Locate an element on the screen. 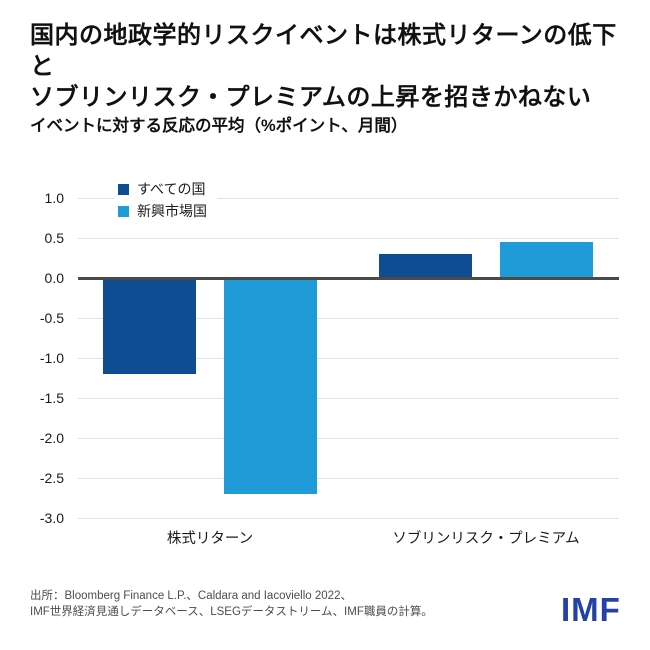  legend-item: すべての国 is located at coordinates (162, 189).